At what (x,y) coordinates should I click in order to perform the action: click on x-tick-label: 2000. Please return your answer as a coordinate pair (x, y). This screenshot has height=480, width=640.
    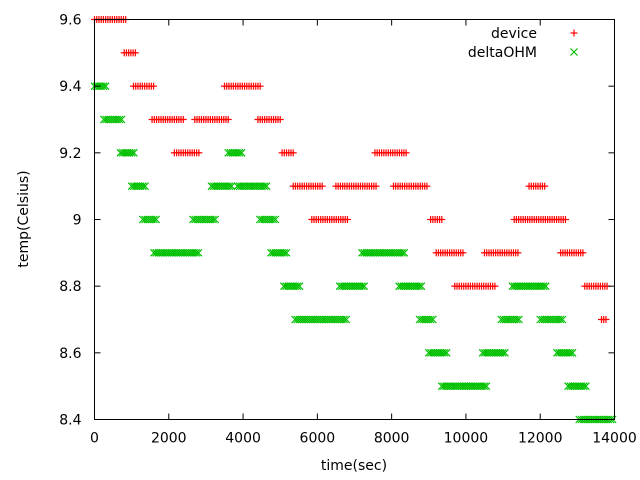
    Looking at the image, I should click on (169, 439).